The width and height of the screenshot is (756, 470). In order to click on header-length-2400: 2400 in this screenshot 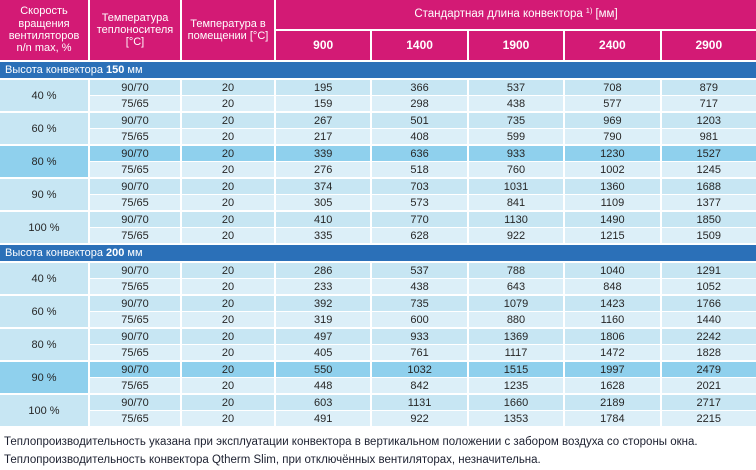, I will do `click(612, 45)`.